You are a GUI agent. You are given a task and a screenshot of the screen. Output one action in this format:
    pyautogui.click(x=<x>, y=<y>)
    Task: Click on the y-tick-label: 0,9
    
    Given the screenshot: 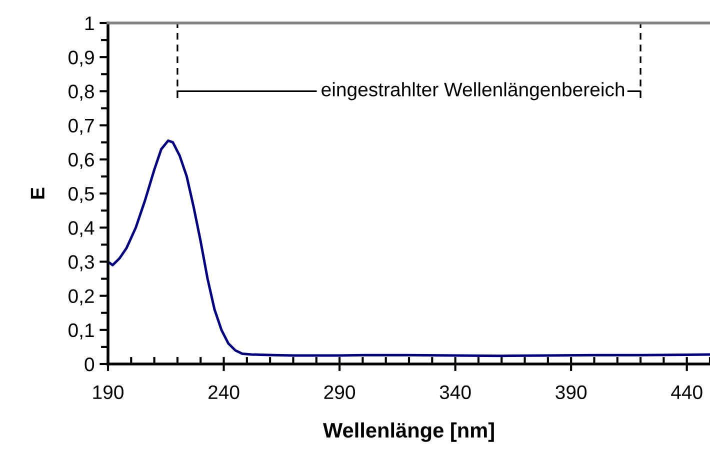 What is the action you would take?
    pyautogui.click(x=81, y=58)
    